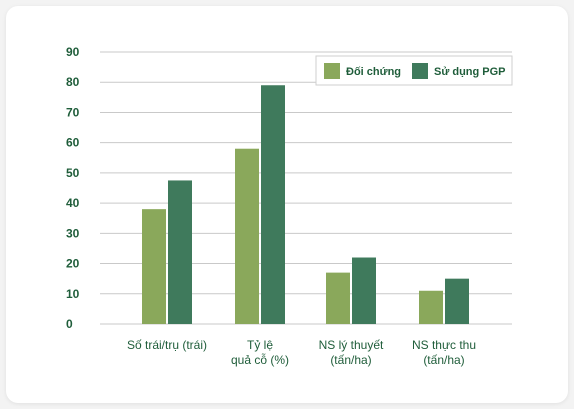  I want to click on y-tick-label: 10, so click(73, 294).